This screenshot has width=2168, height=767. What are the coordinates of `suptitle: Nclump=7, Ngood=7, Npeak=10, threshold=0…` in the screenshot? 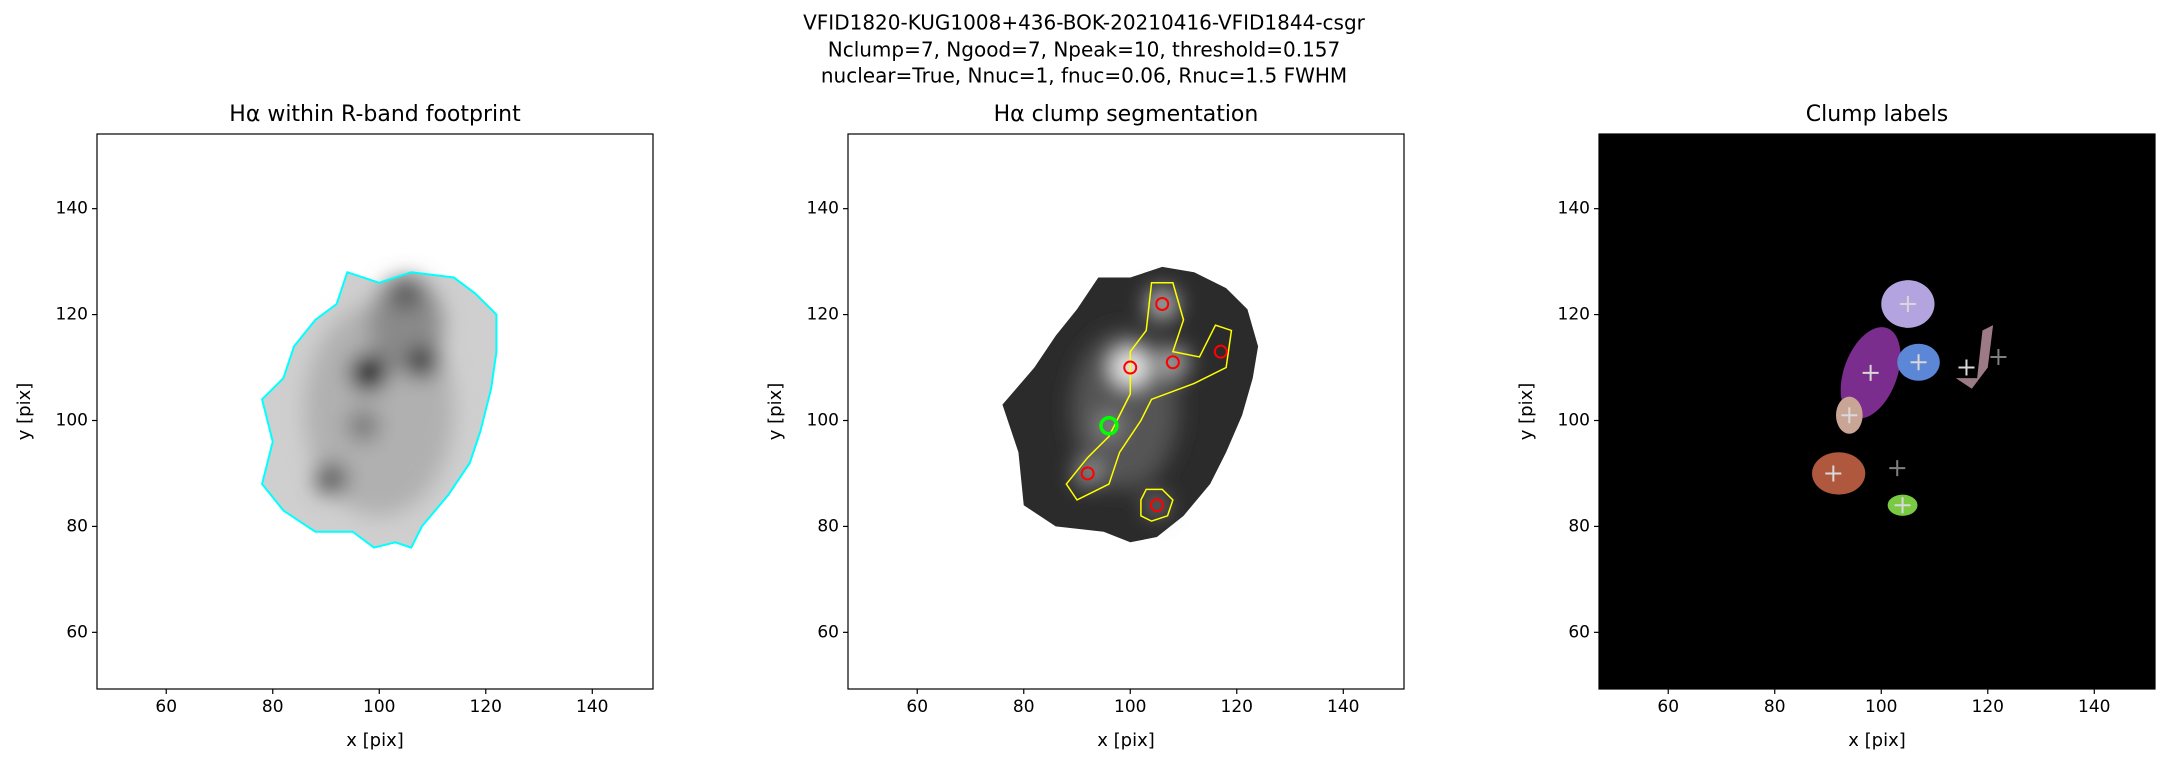 It's located at (1084, 50).